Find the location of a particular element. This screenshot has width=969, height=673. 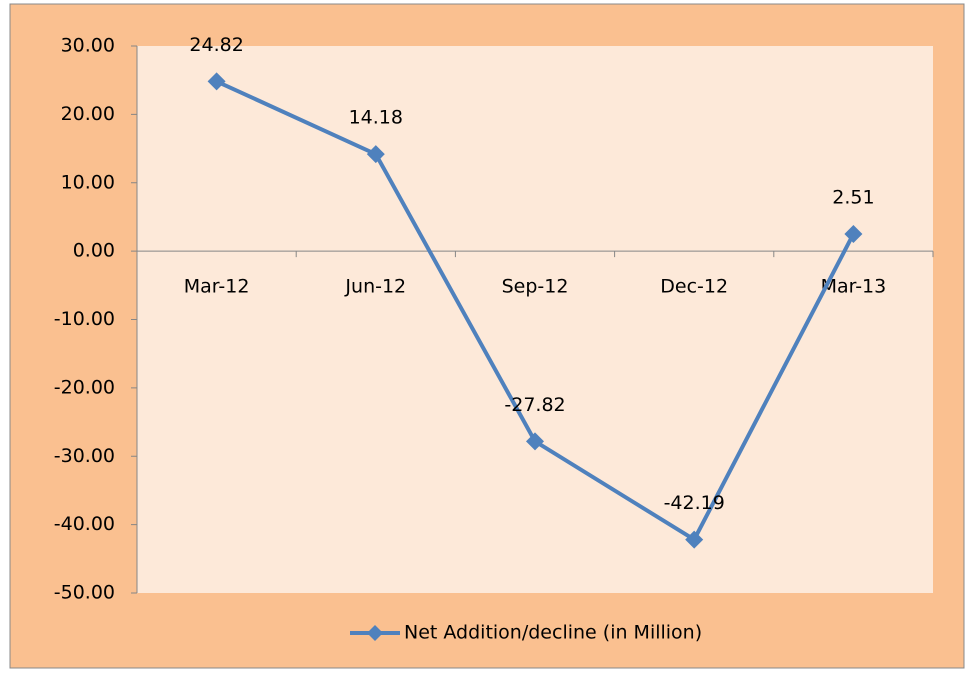

data-label: -27.82 is located at coordinates (534, 405).